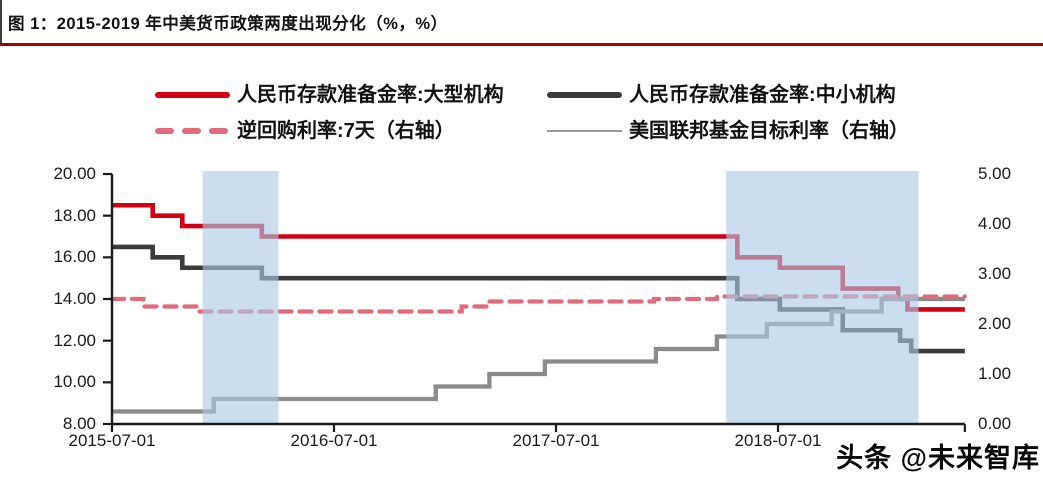  Describe the element at coordinates (346, 131) in the screenshot. I see `legend-label-reverse-repo: 逆回购利率:7天（右轴）` at that location.